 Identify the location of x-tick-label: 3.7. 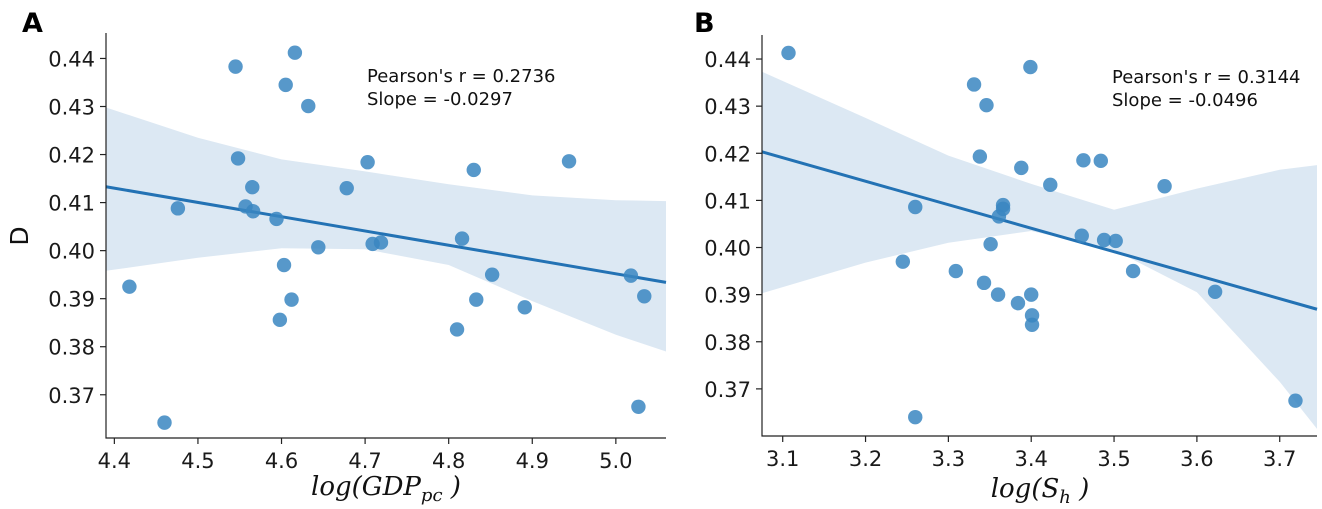
(1279, 459).